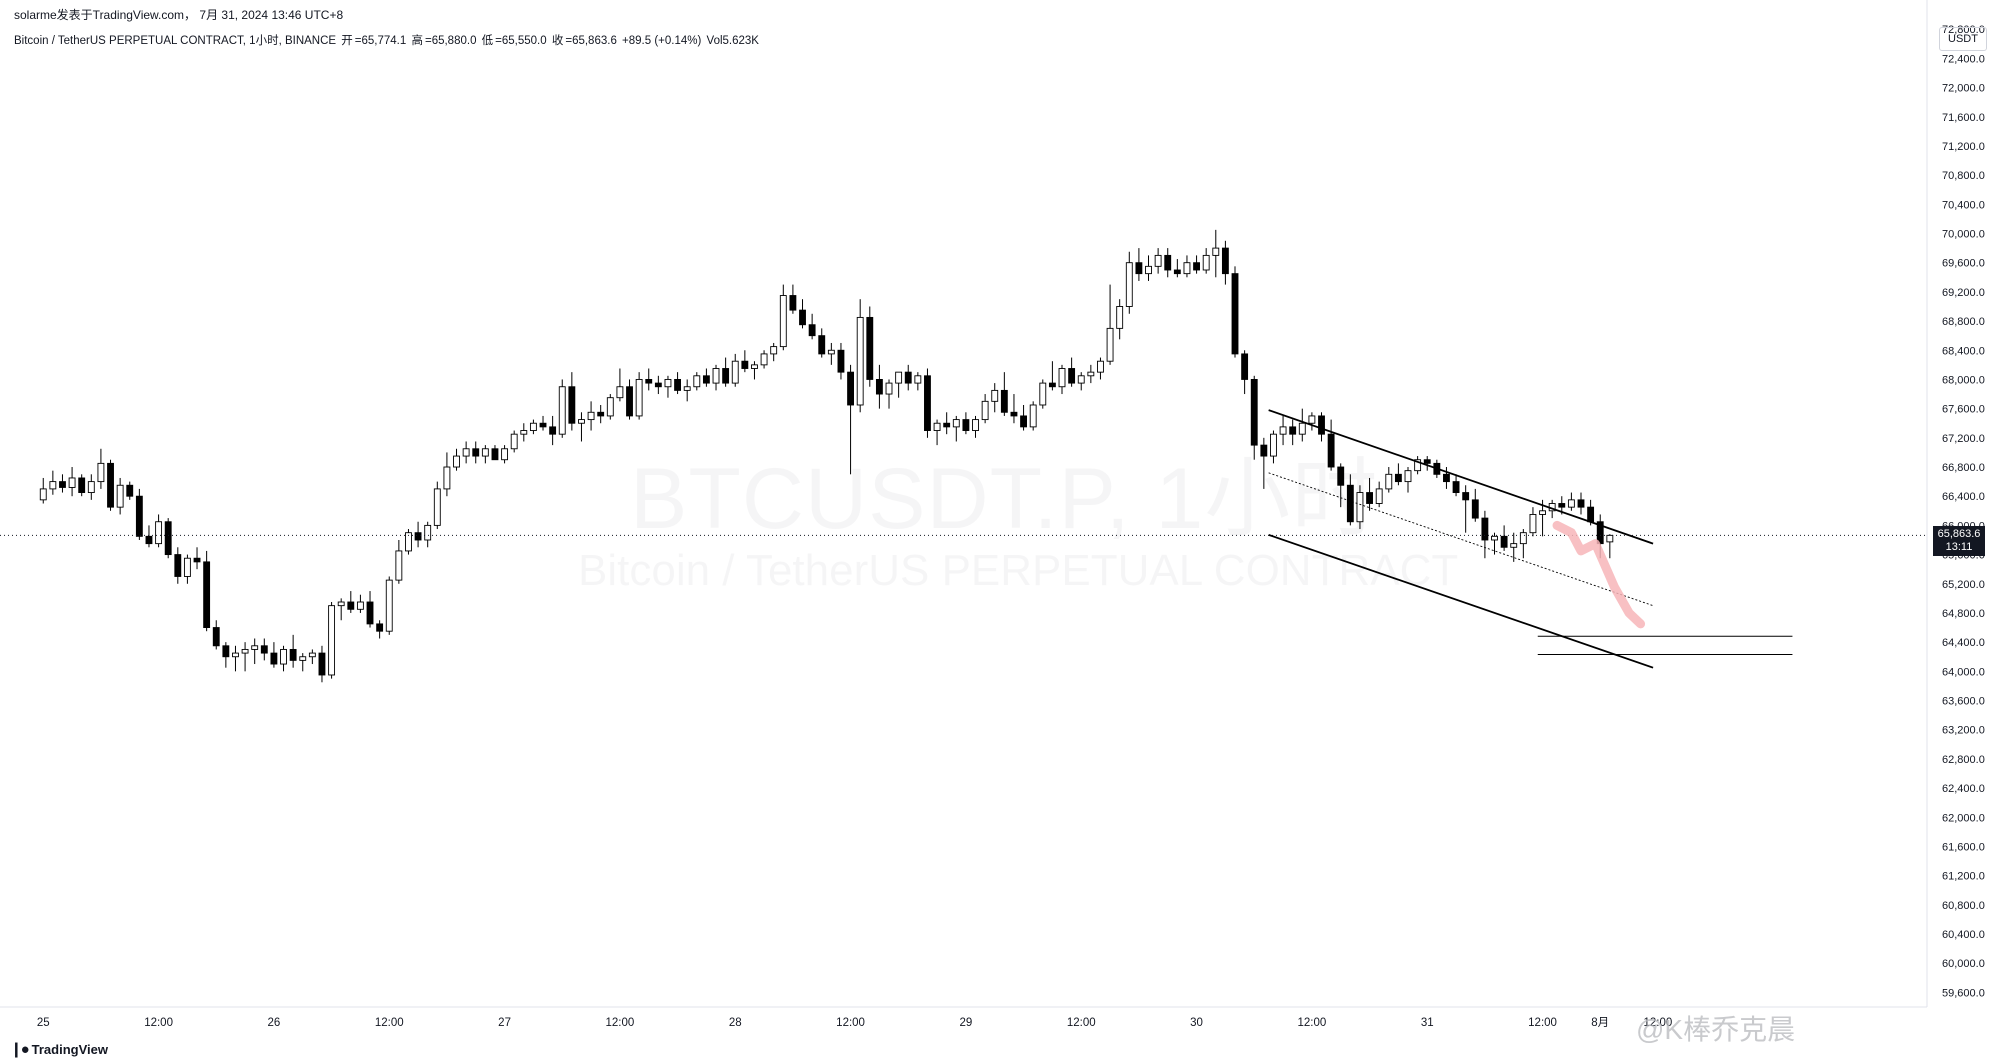 This screenshot has width=2000, height=1060. What do you see at coordinates (1963, 935) in the screenshot?
I see `price-tick-label: 60,400.0` at bounding box center [1963, 935].